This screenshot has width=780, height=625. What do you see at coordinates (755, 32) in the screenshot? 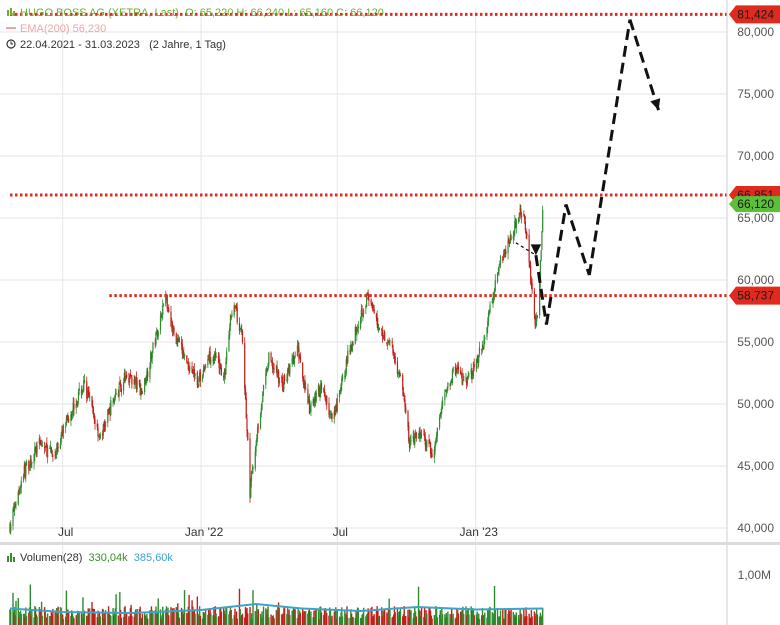
I see `y-tick-label: 80,000` at bounding box center [755, 32].